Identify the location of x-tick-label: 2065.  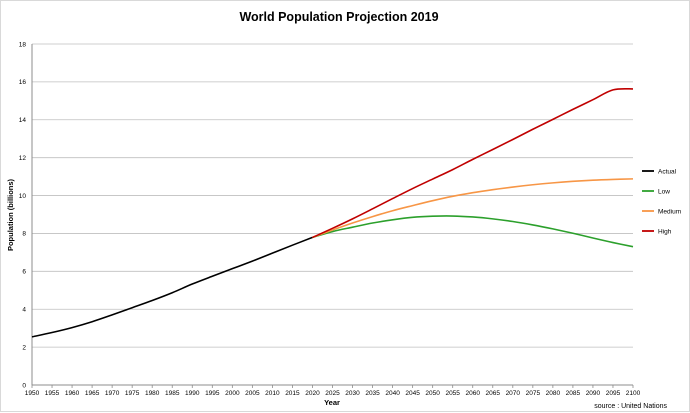
(493, 393).